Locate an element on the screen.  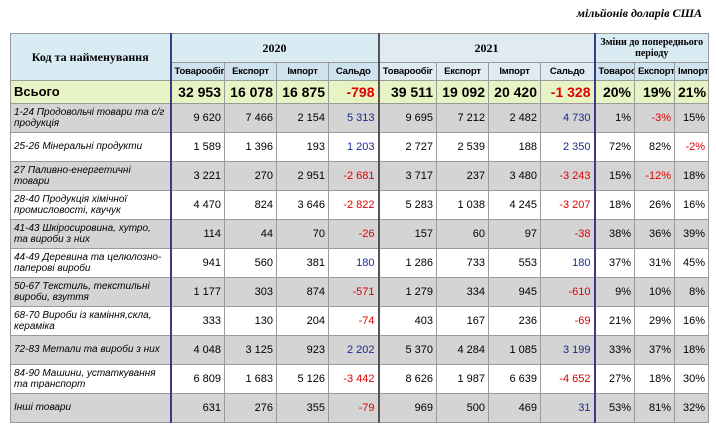
row-value: 180 is located at coordinates (567, 263).